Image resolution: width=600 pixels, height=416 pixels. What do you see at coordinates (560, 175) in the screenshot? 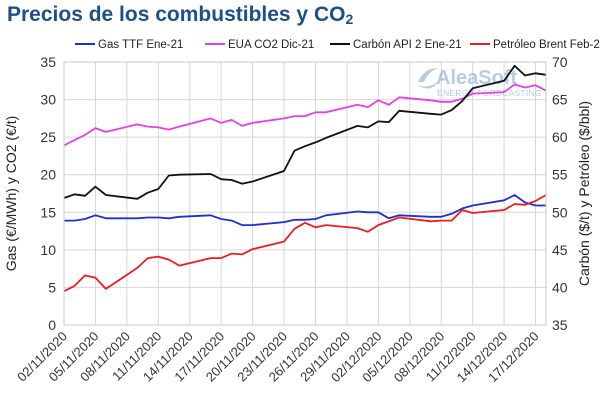
I see `right-axis-tick-label: 55` at bounding box center [560, 175].